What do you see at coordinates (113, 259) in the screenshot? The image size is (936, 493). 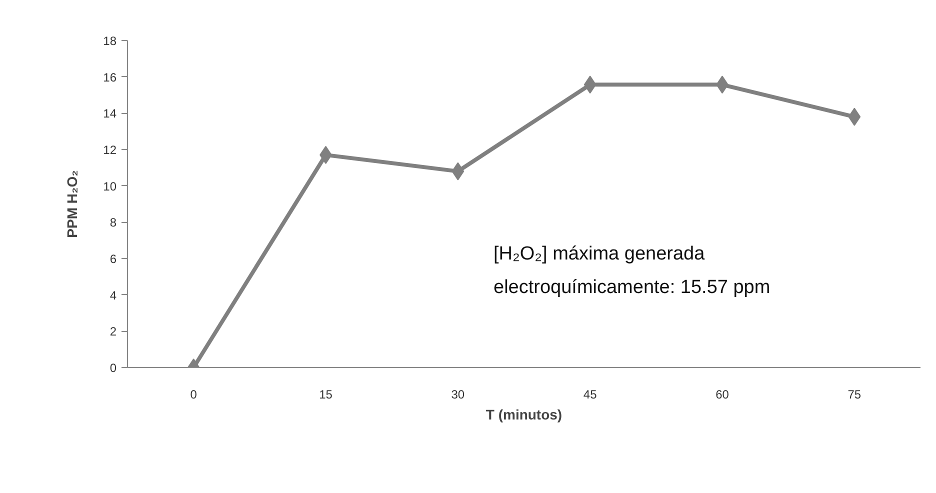 I see `y-tick-label: 6` at bounding box center [113, 259].